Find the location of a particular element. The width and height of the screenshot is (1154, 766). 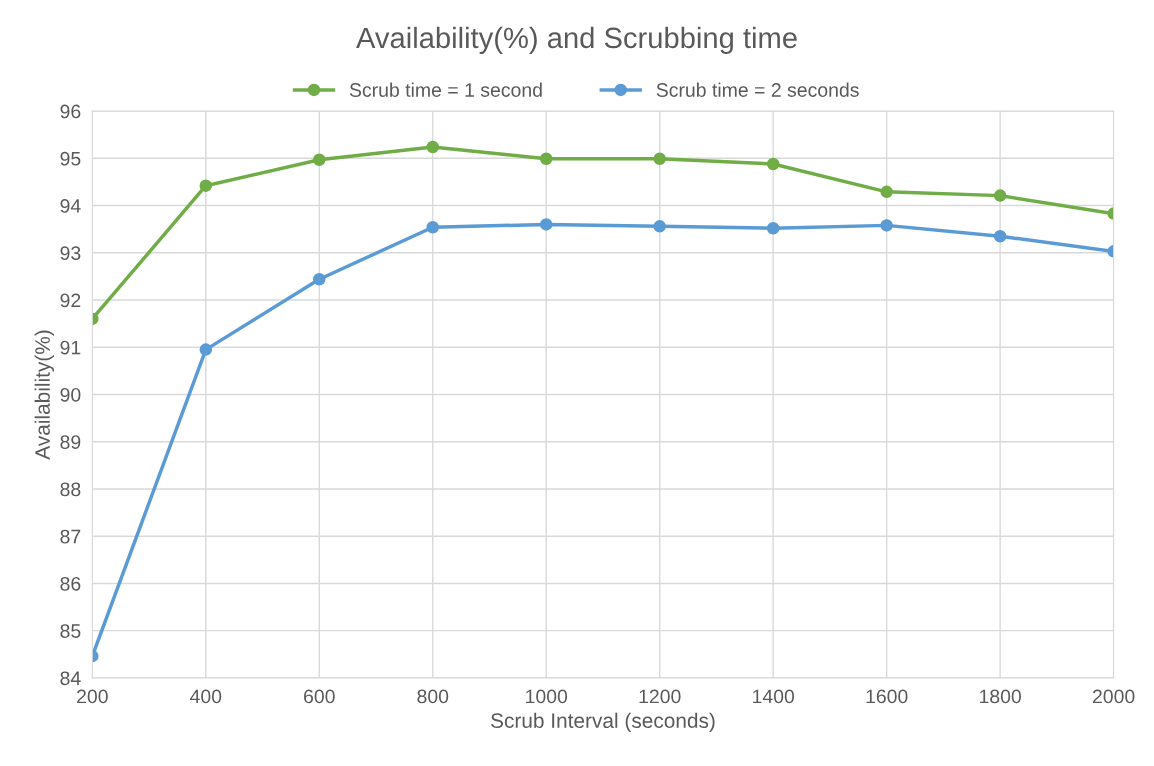

y-tick-label: 92 is located at coordinates (70, 300).